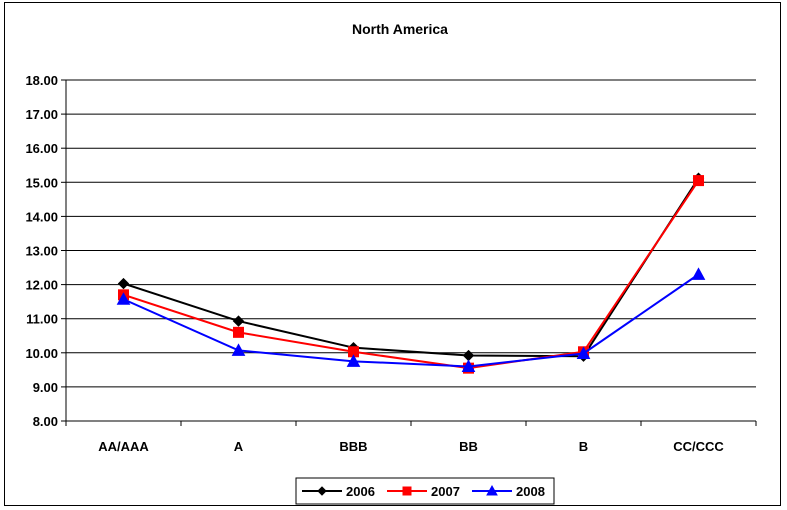 The image size is (787, 510). Describe the element at coordinates (468, 446) in the screenshot. I see `x-tick-label: BB` at that location.